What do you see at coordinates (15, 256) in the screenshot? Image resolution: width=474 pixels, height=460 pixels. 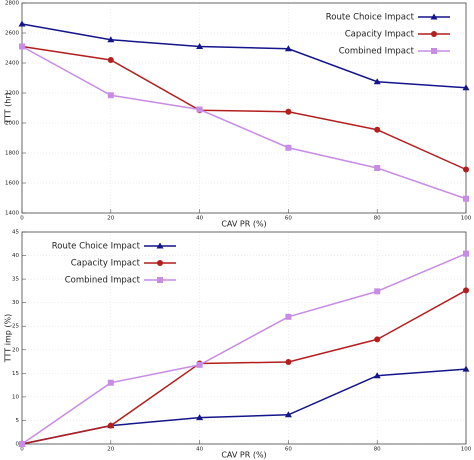 I see `y-tick-label: 40` at bounding box center [15, 256].